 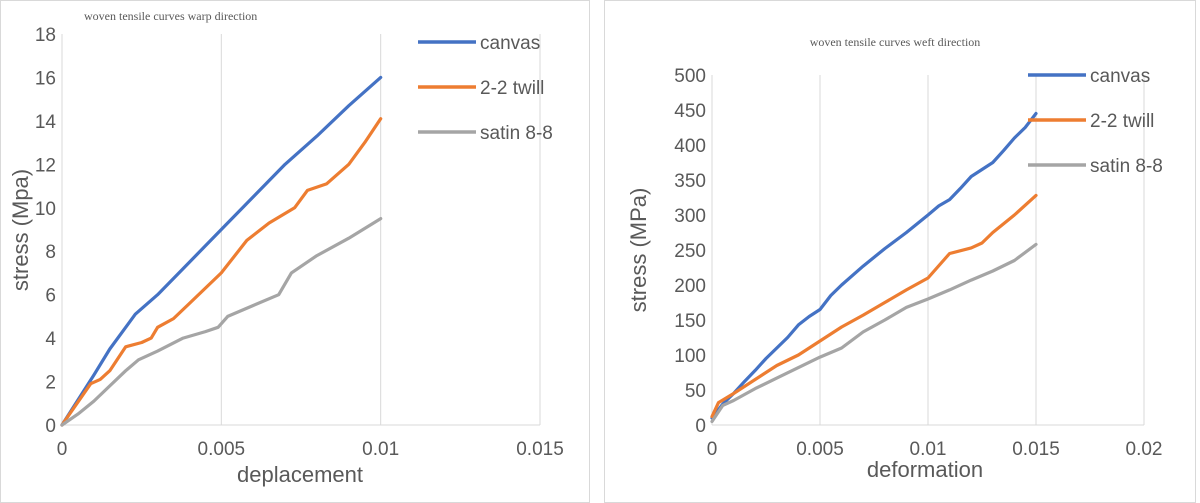 I want to click on weft-y-tick-label: 400, so click(x=690, y=146).